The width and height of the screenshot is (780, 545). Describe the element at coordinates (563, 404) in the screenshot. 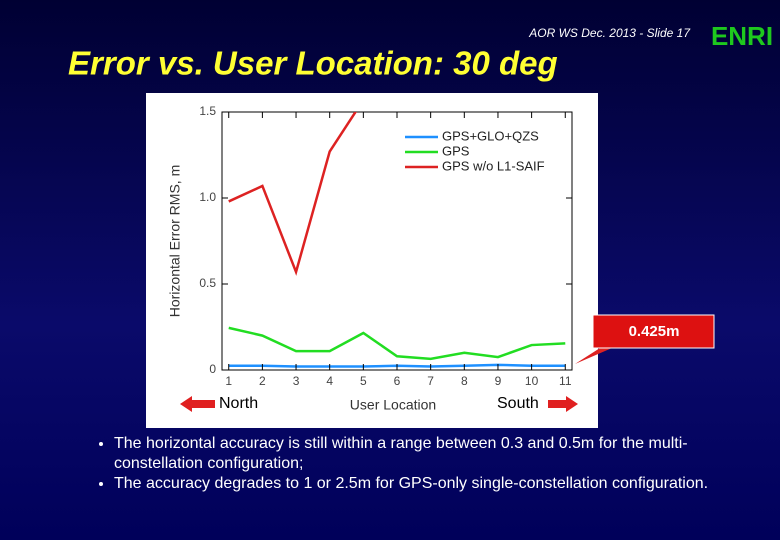

I see `south-arrow` at that location.